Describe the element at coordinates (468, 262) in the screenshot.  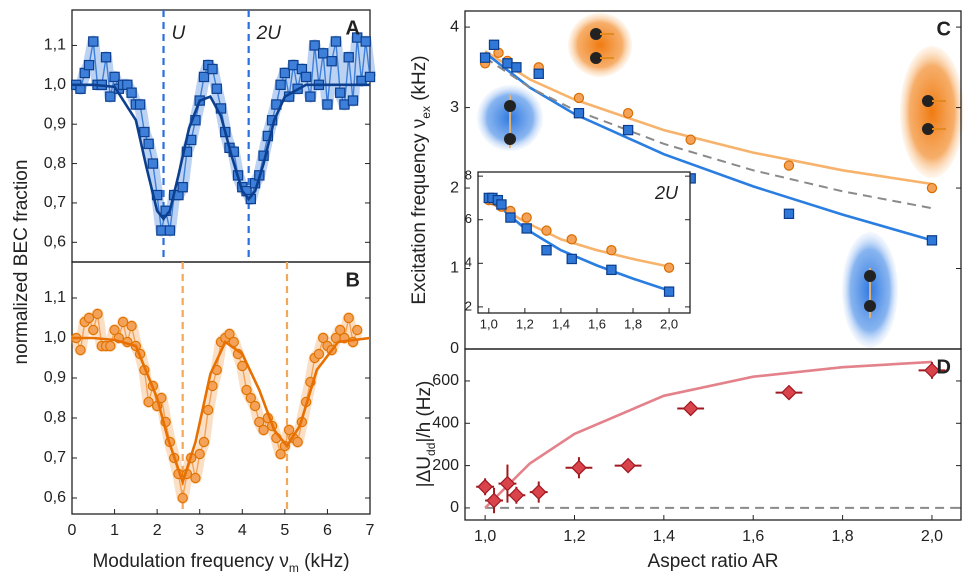
I see `y-tick-label: 4` at that location.